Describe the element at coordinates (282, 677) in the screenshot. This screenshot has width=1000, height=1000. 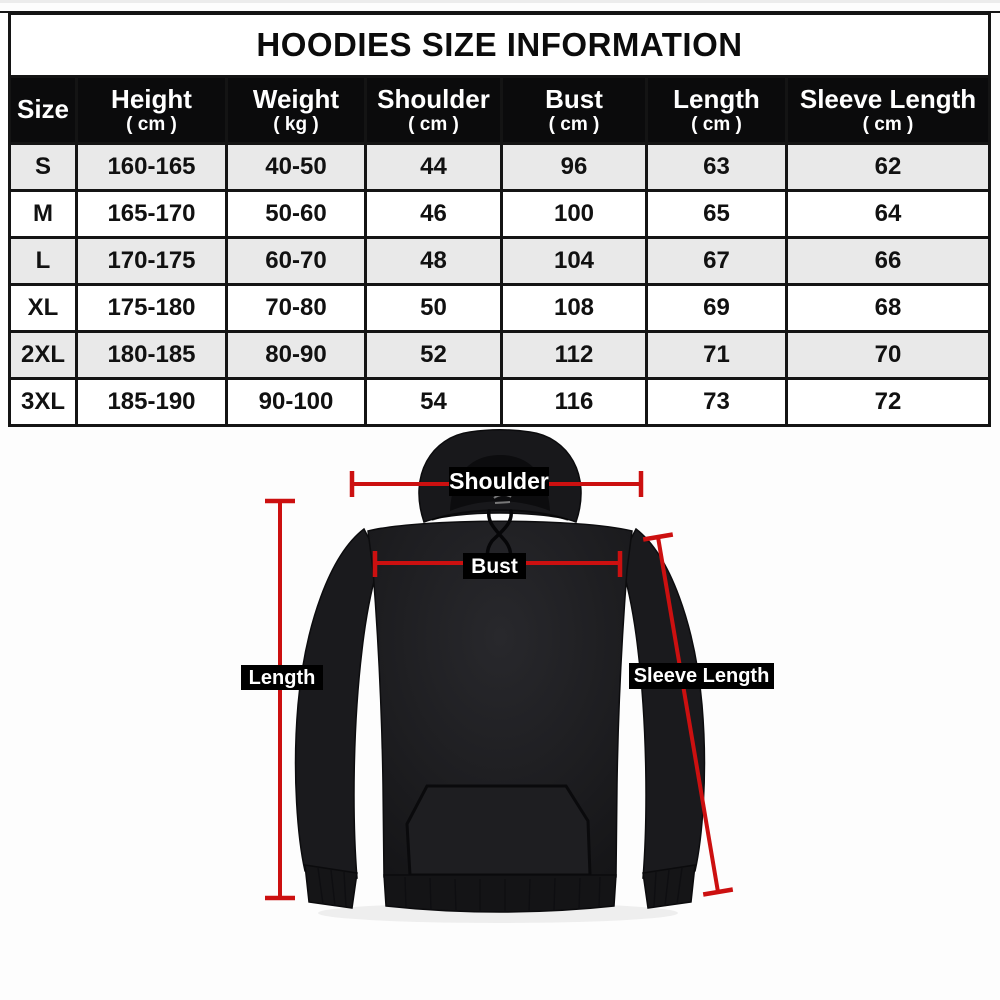
I see `length-measure-label: Length` at that location.